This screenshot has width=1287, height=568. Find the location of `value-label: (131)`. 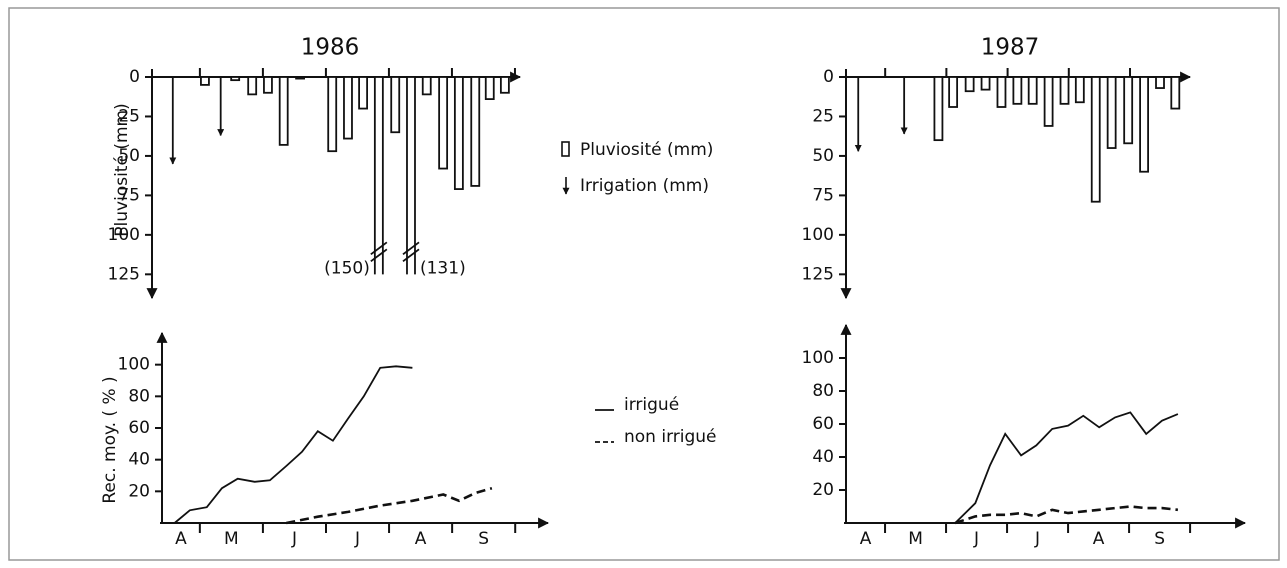

value-label: (131) is located at coordinates (443, 268).